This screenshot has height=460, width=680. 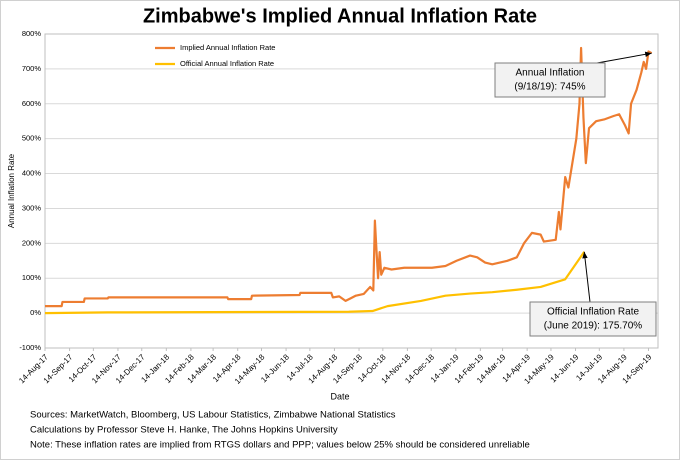 What do you see at coordinates (32, 103) in the screenshot?
I see `y-tick-label: 600%` at bounding box center [32, 103].